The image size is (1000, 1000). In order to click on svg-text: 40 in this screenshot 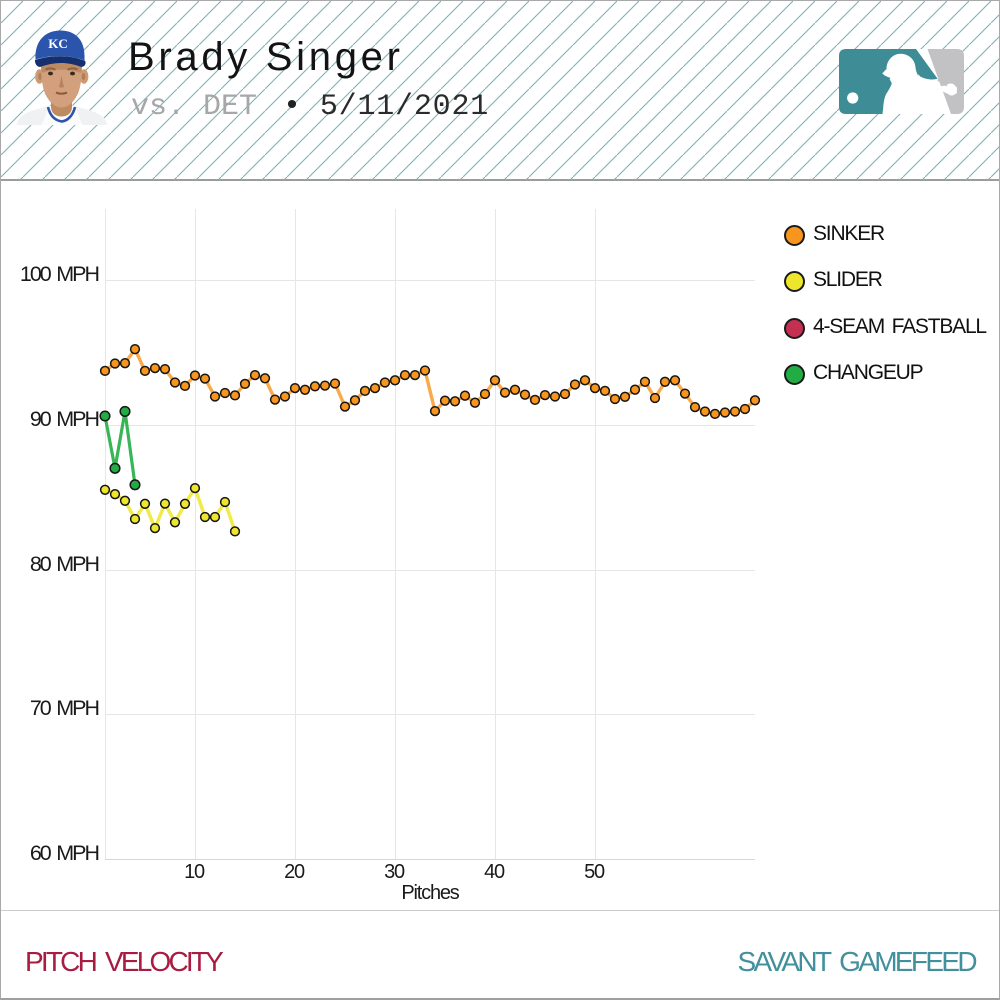, I will do `click(494, 872)`.